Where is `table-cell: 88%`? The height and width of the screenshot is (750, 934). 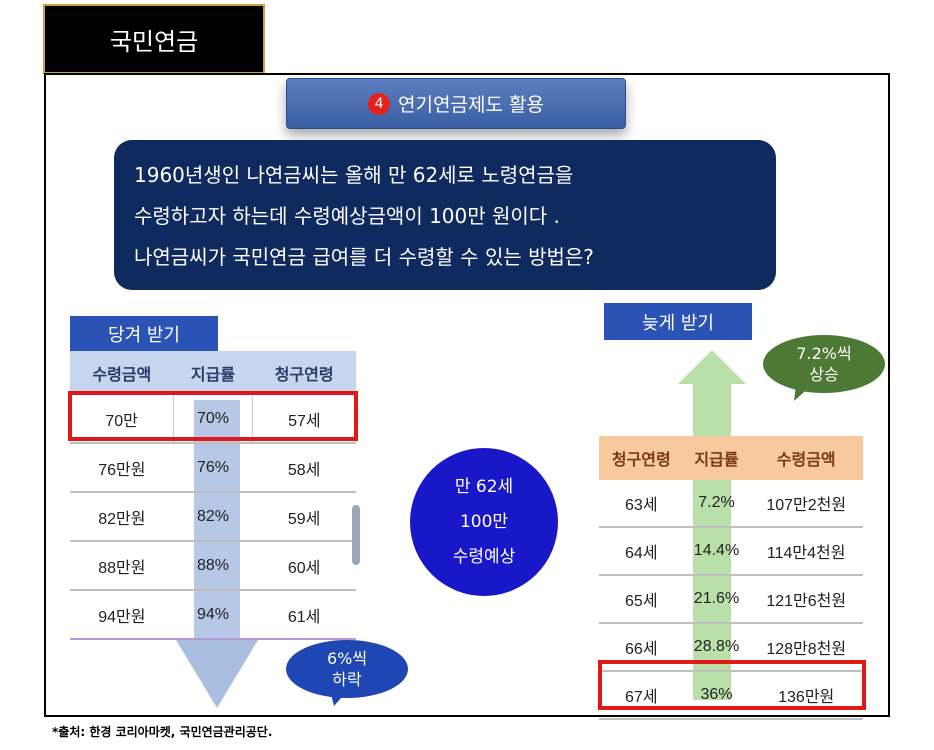 table-cell: 88% is located at coordinates (213, 566).